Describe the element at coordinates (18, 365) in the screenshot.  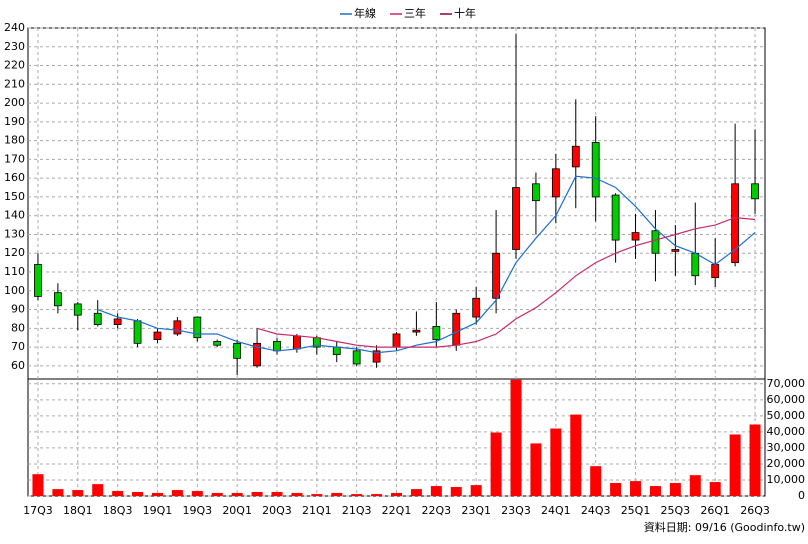
I see `y-tick-label: 60` at that location.